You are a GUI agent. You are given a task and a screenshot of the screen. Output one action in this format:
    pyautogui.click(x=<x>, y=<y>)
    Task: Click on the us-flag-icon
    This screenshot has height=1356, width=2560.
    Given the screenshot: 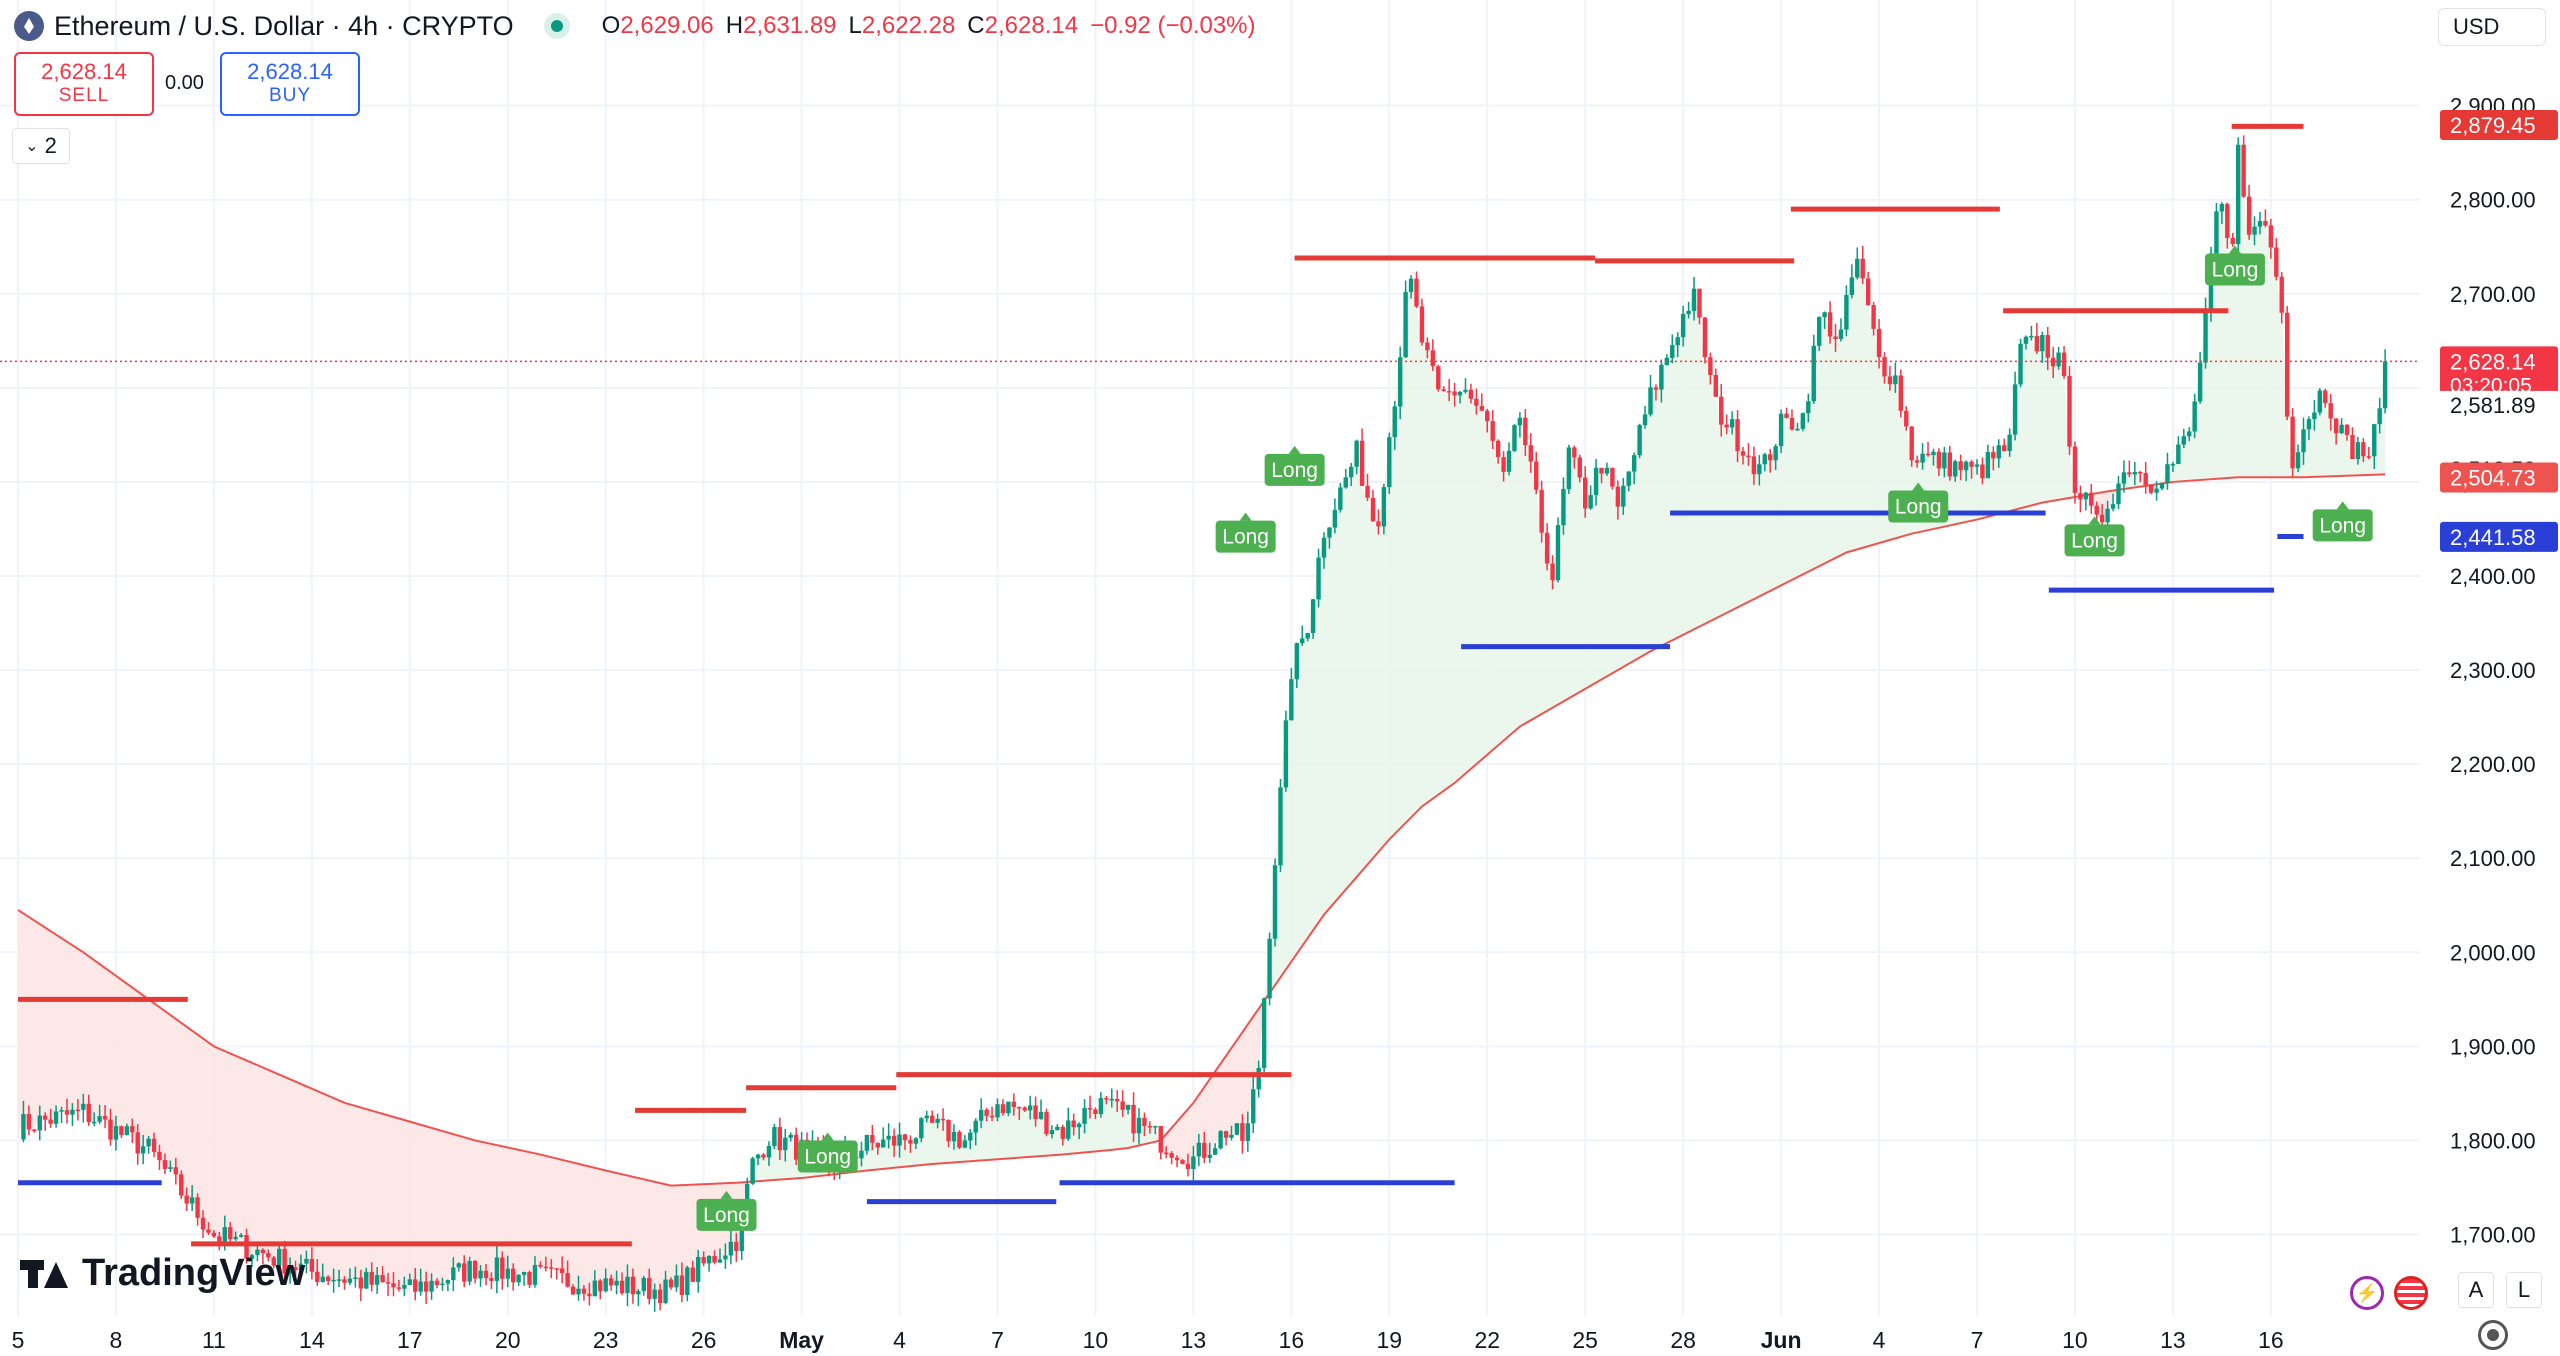 What is the action you would take?
    pyautogui.click(x=2411, y=1293)
    